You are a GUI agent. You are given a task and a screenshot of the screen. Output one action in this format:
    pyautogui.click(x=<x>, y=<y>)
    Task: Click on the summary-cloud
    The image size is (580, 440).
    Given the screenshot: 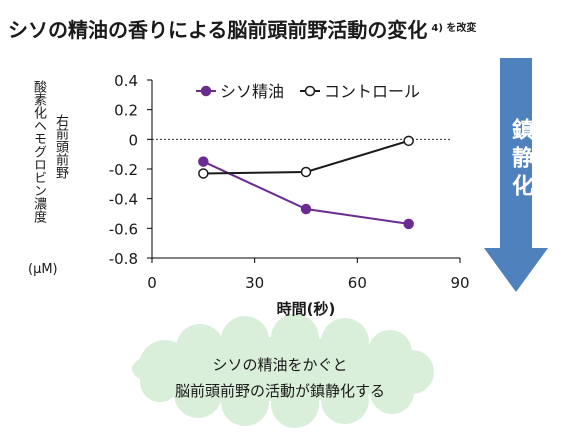 What is the action you would take?
    pyautogui.click(x=283, y=371)
    